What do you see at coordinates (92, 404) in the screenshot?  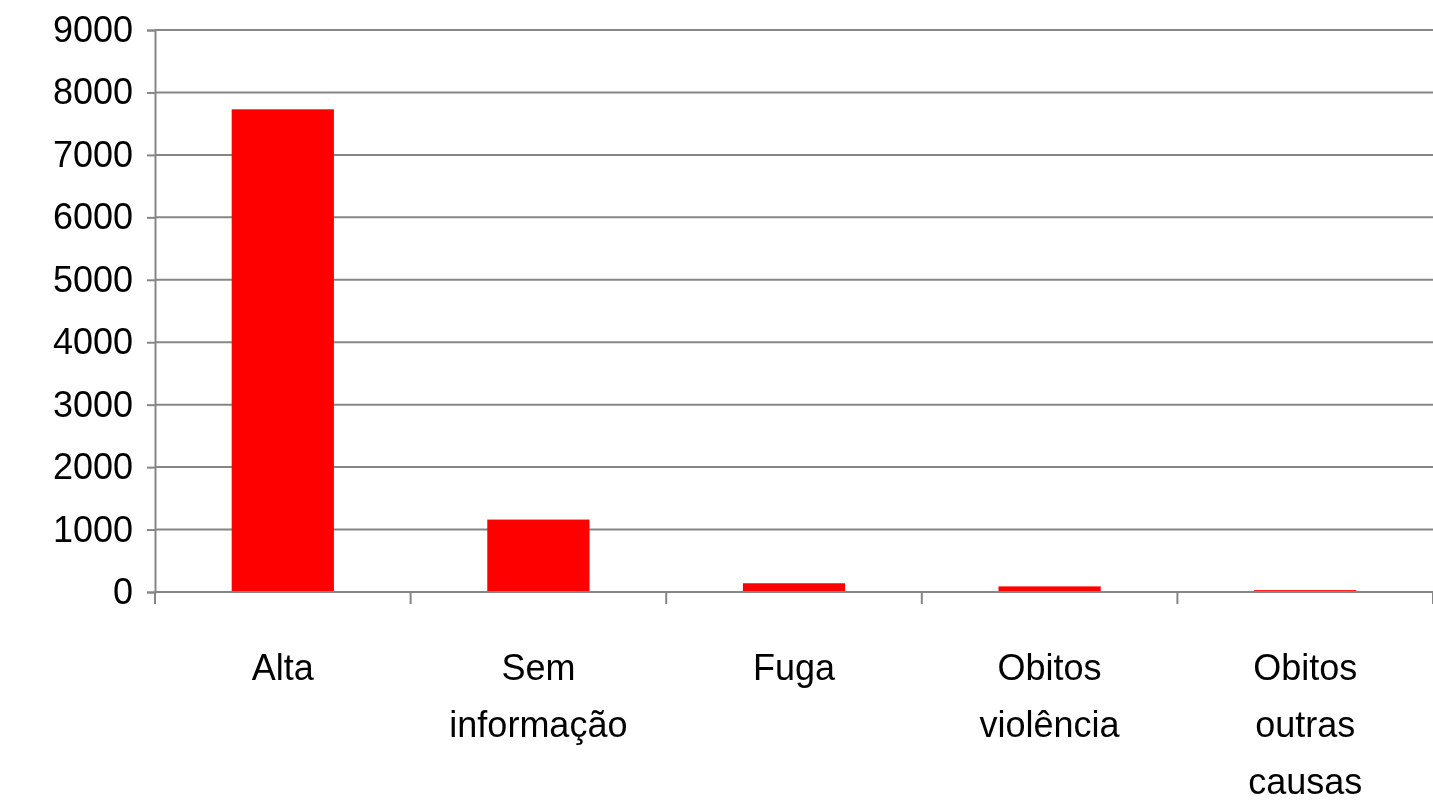 I see `y-tick-label: 3000` at bounding box center [92, 404].